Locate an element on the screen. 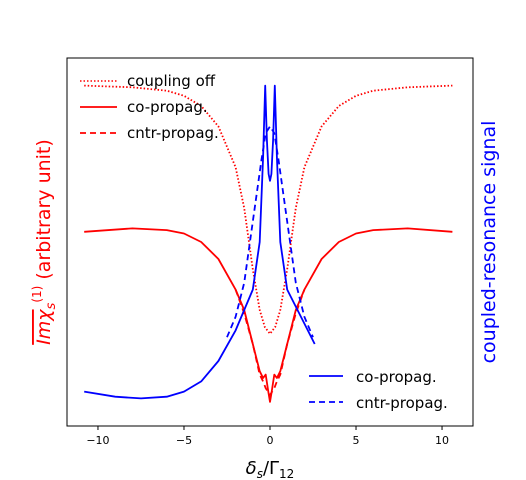 This screenshot has width=526, height=480. blue-dashed-series-line is located at coordinates (270, 231).